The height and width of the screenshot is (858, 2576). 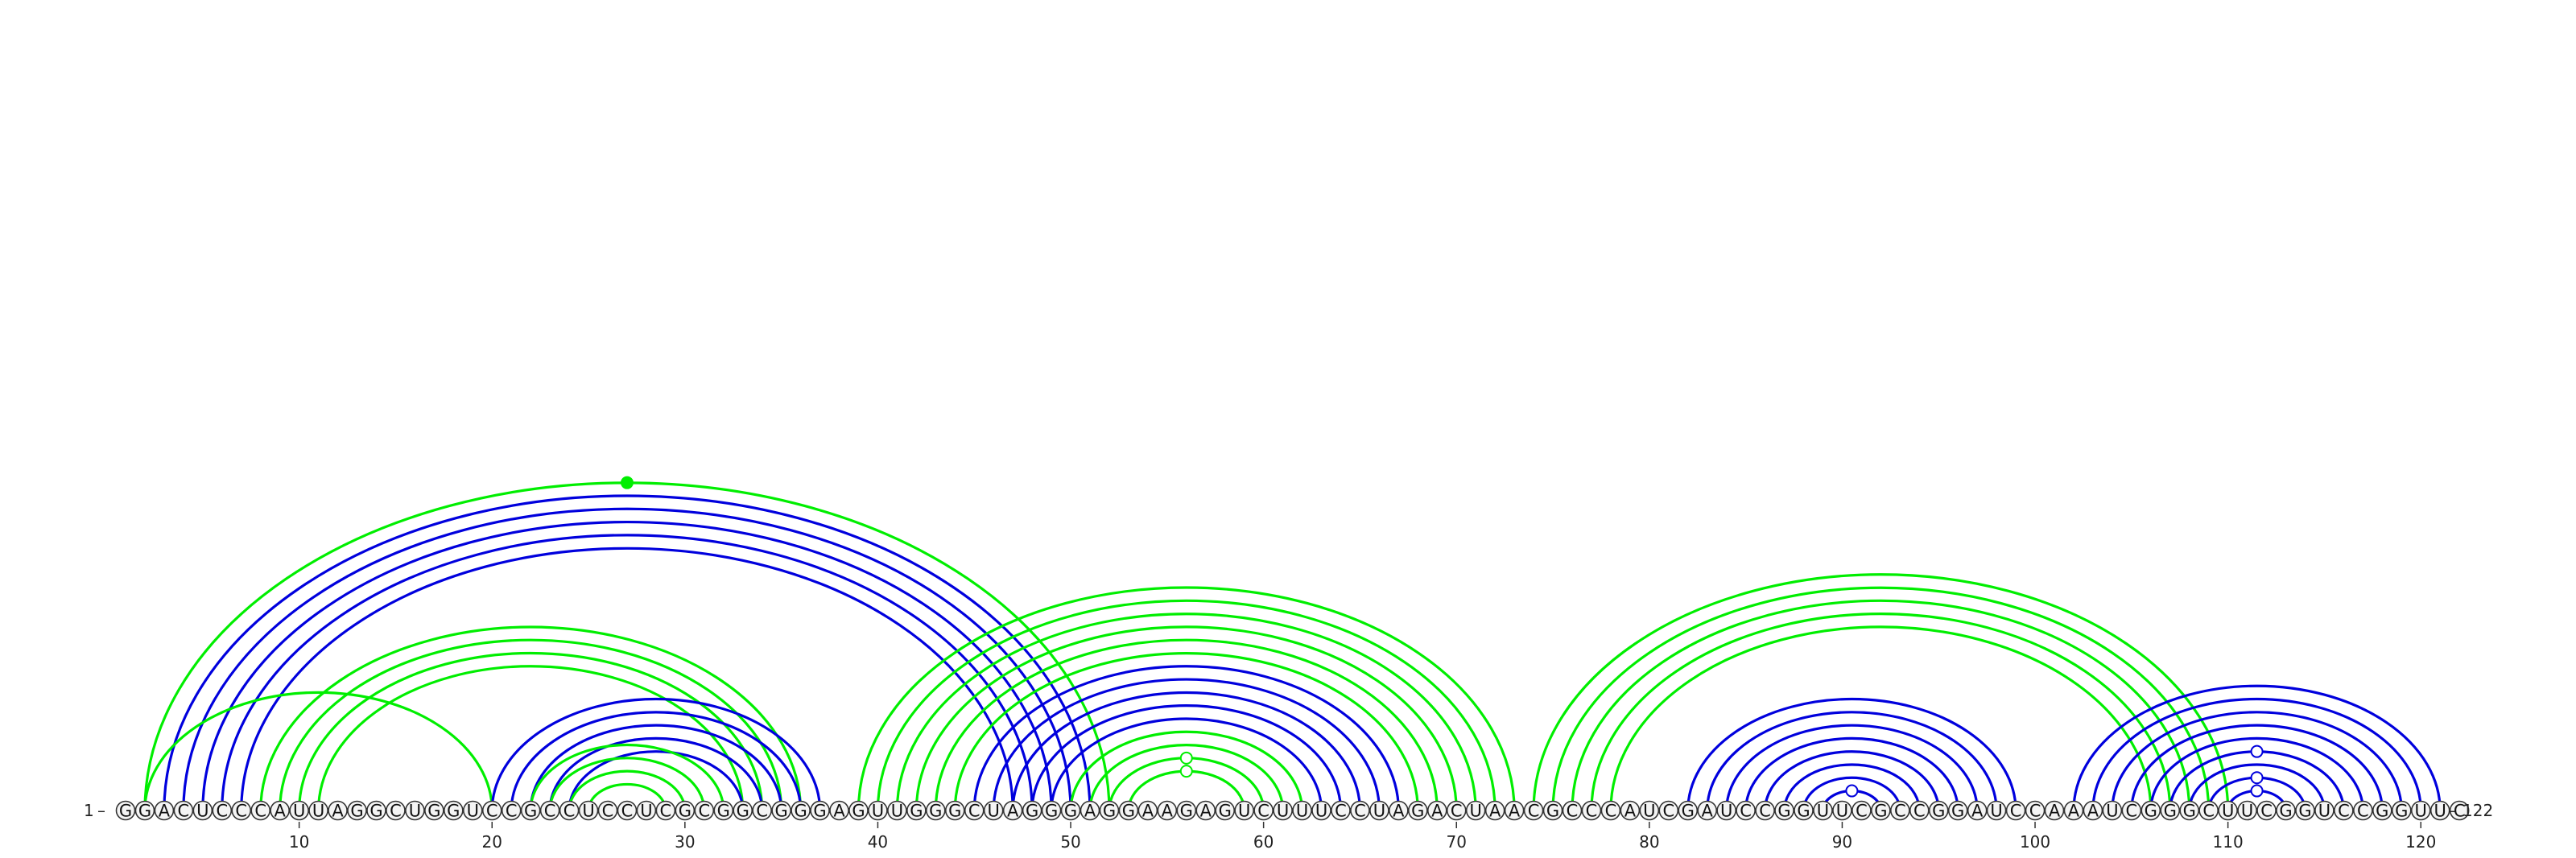 I want to click on nucleotide-82: G, so click(x=1688, y=812).